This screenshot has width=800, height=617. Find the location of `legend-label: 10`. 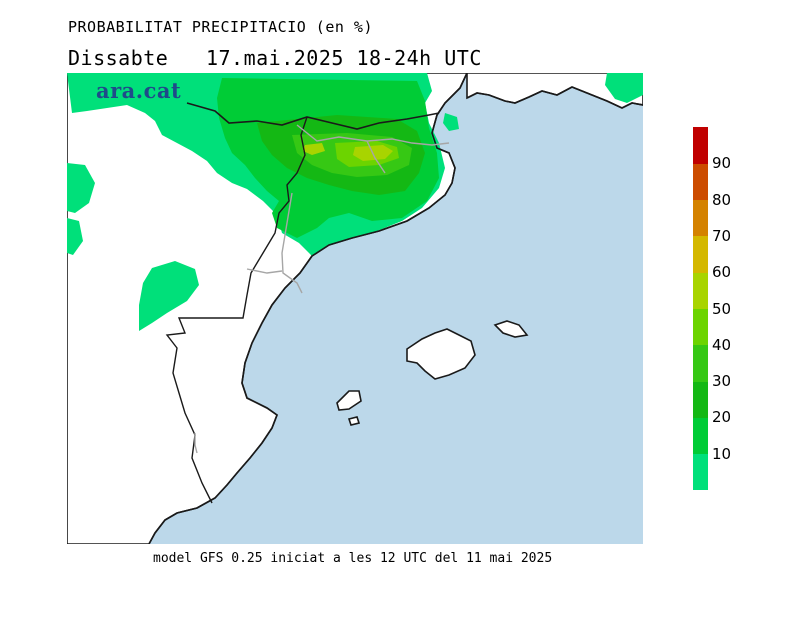

legend-label: 10 is located at coordinates (722, 453).